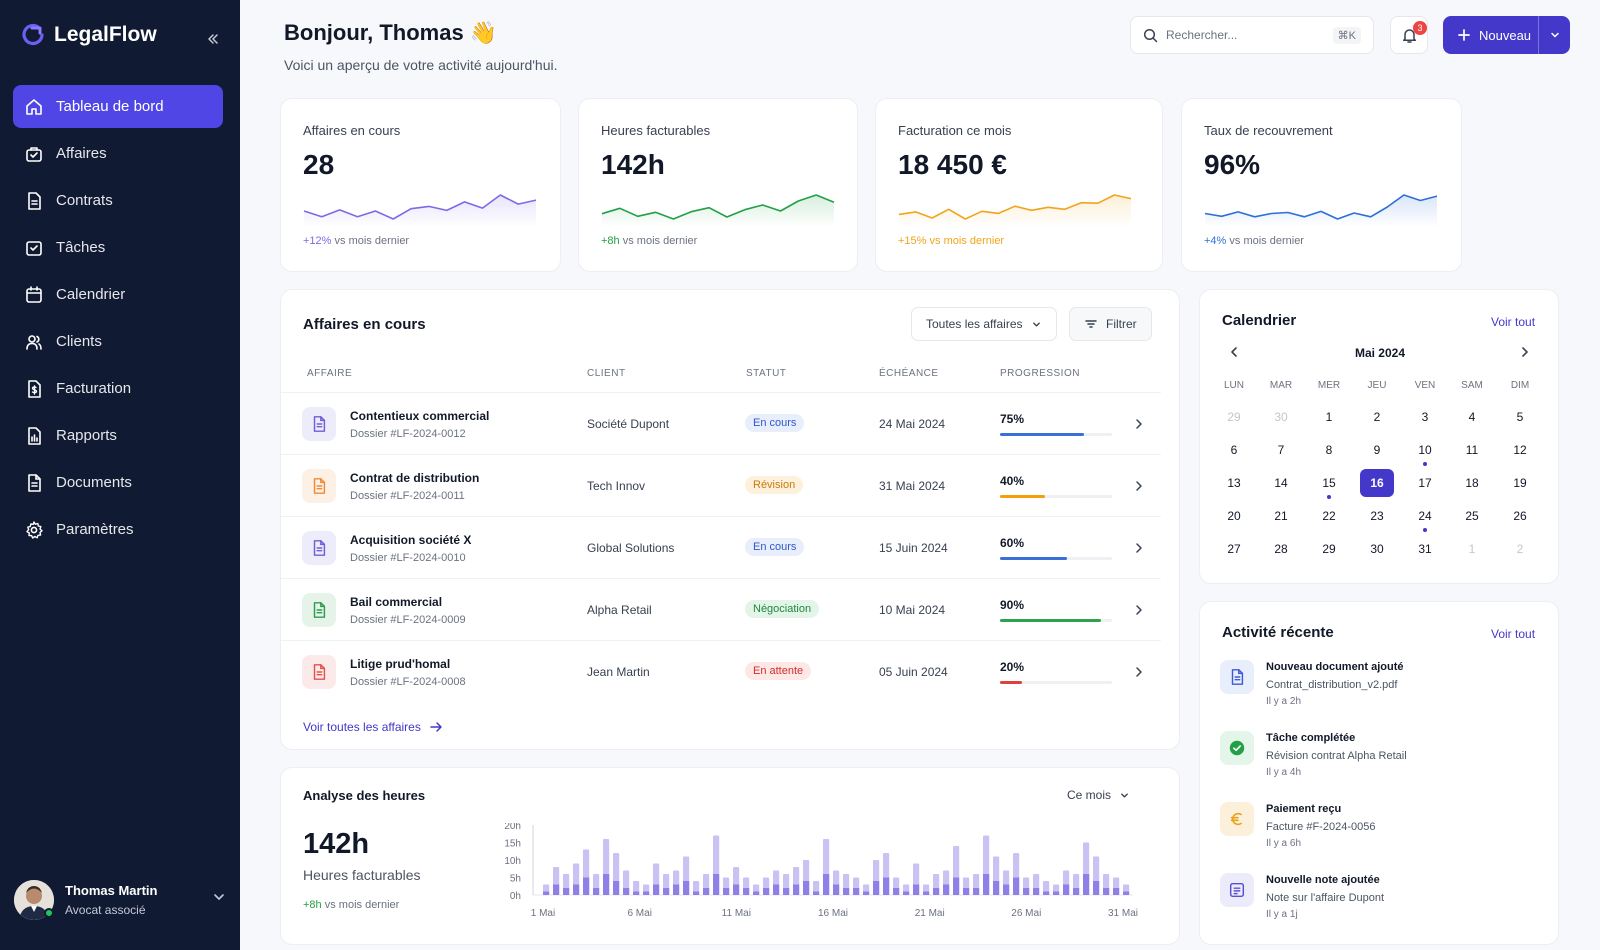  Describe the element at coordinates (1513, 322) in the screenshot. I see `calendar-view-all-link: Voir tout` at that location.